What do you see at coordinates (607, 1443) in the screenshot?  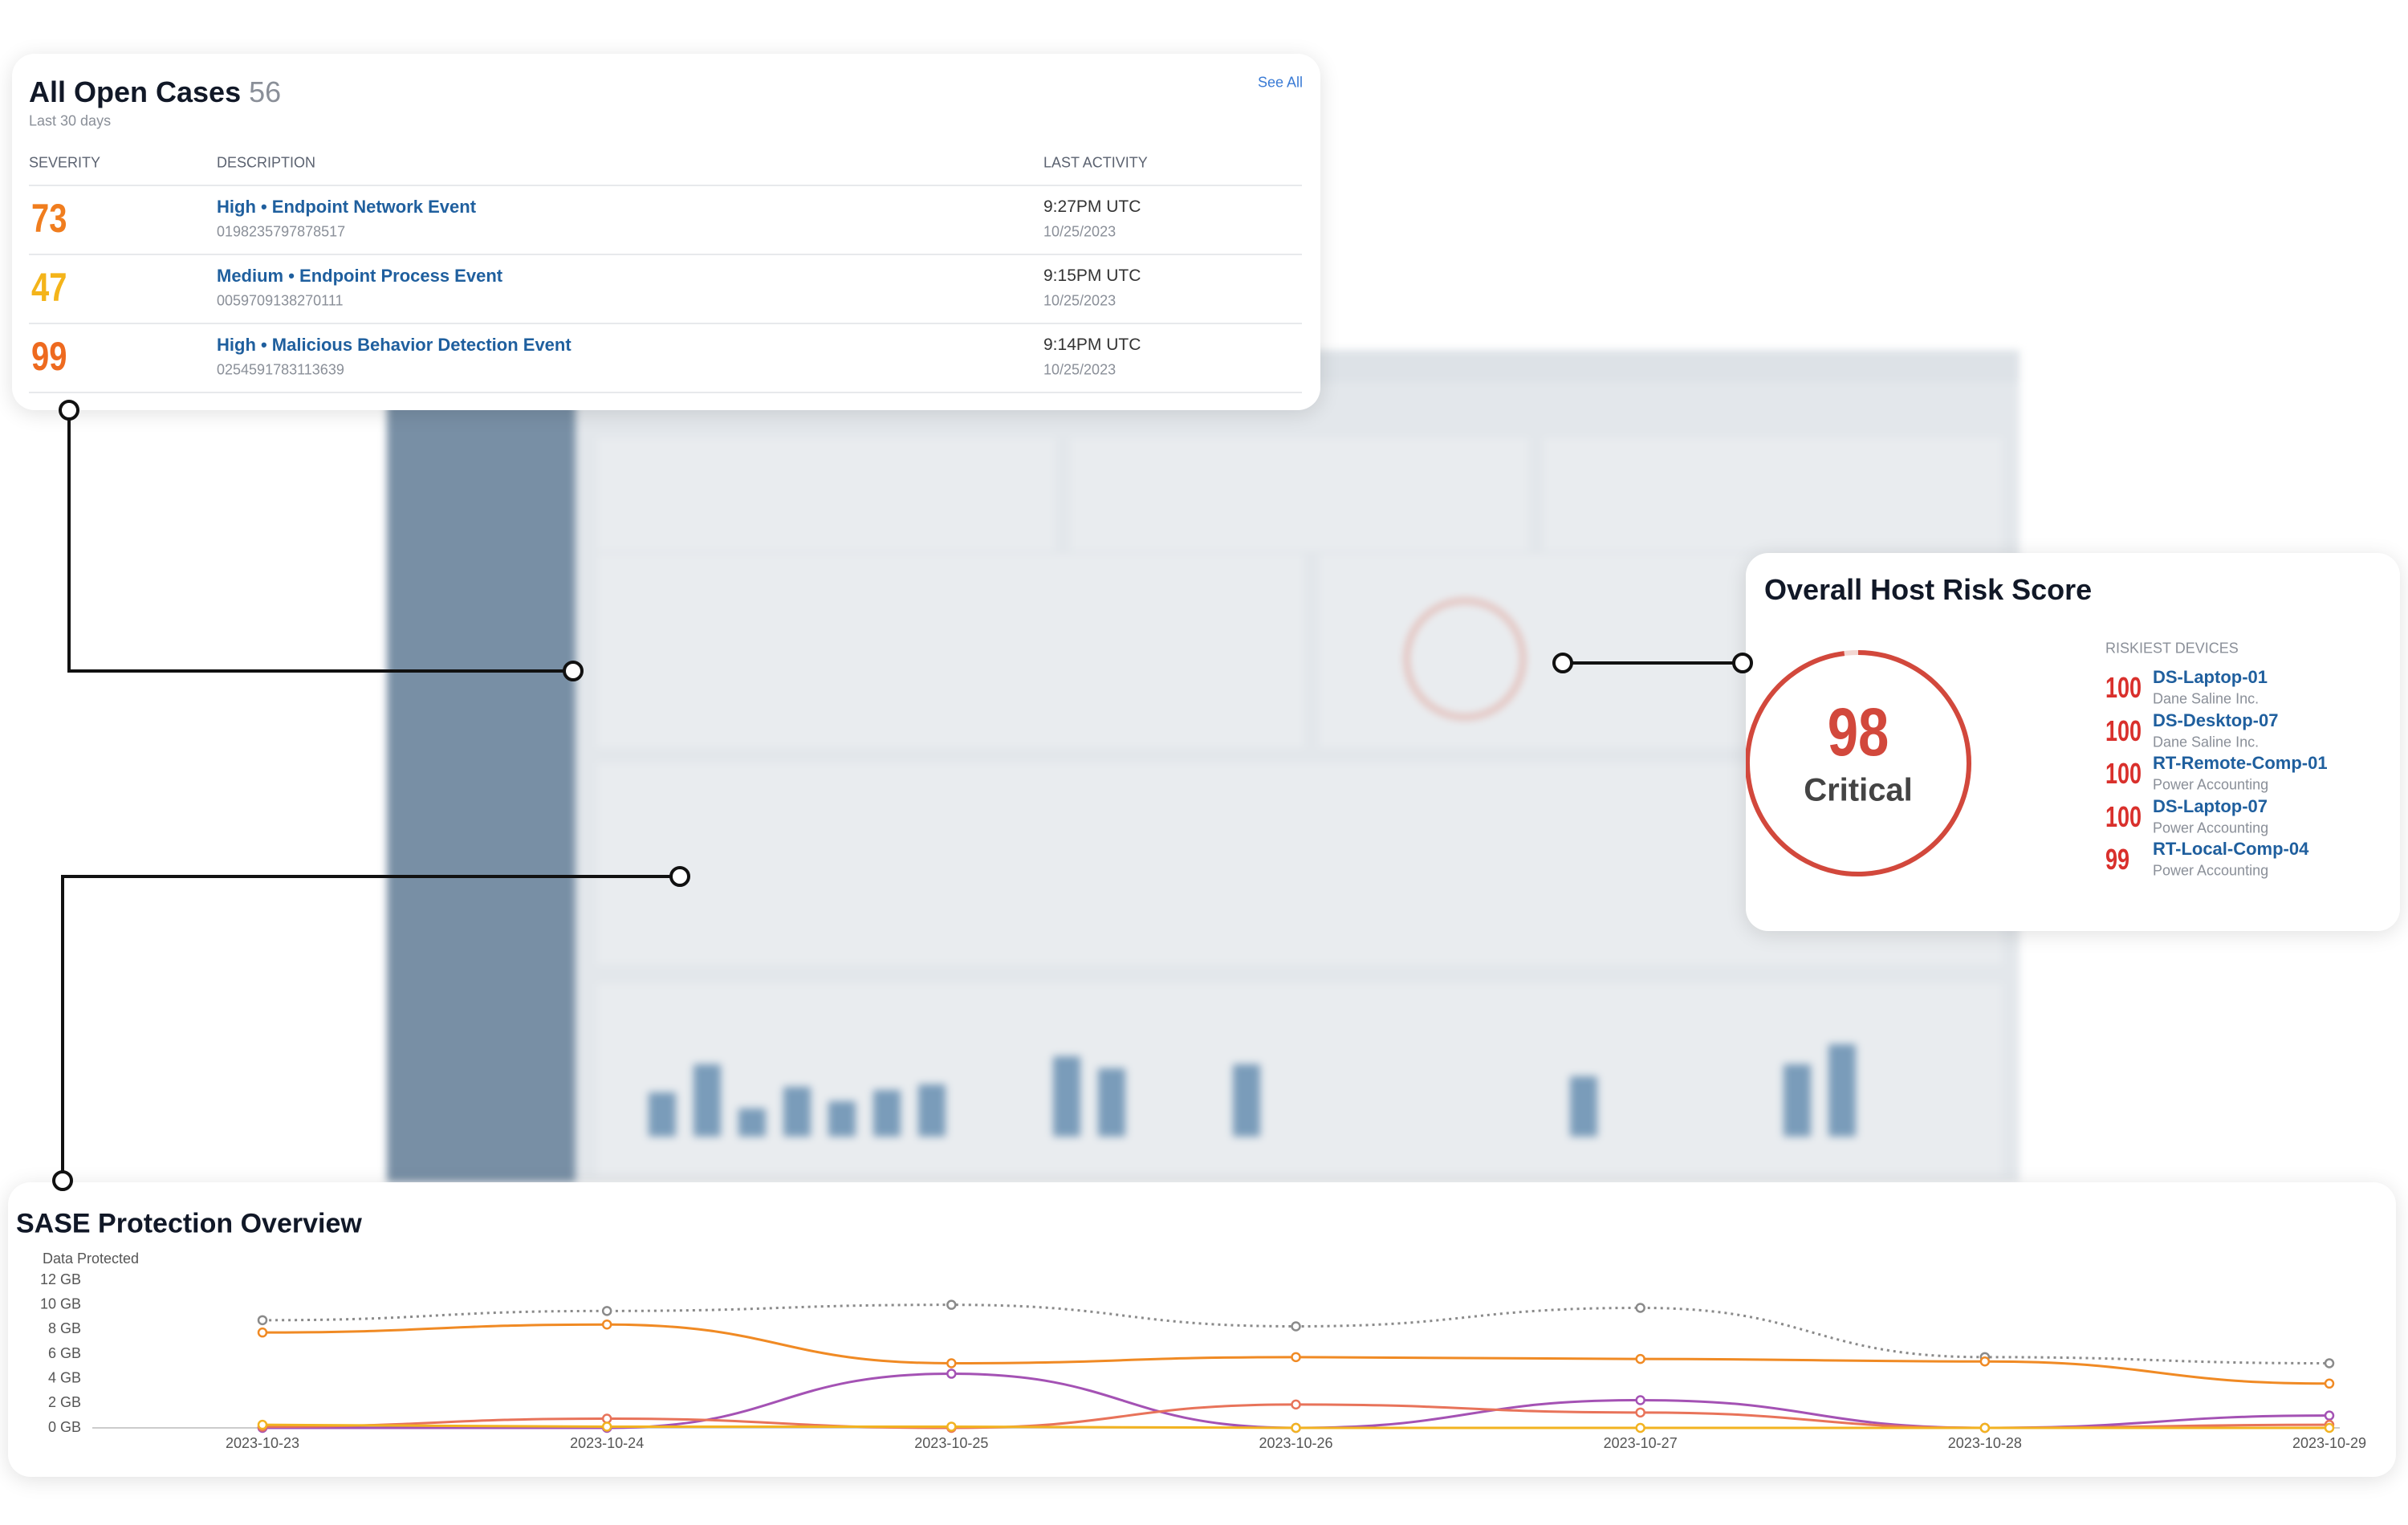 I see `x-tick-label: 2023-10-24` at bounding box center [607, 1443].